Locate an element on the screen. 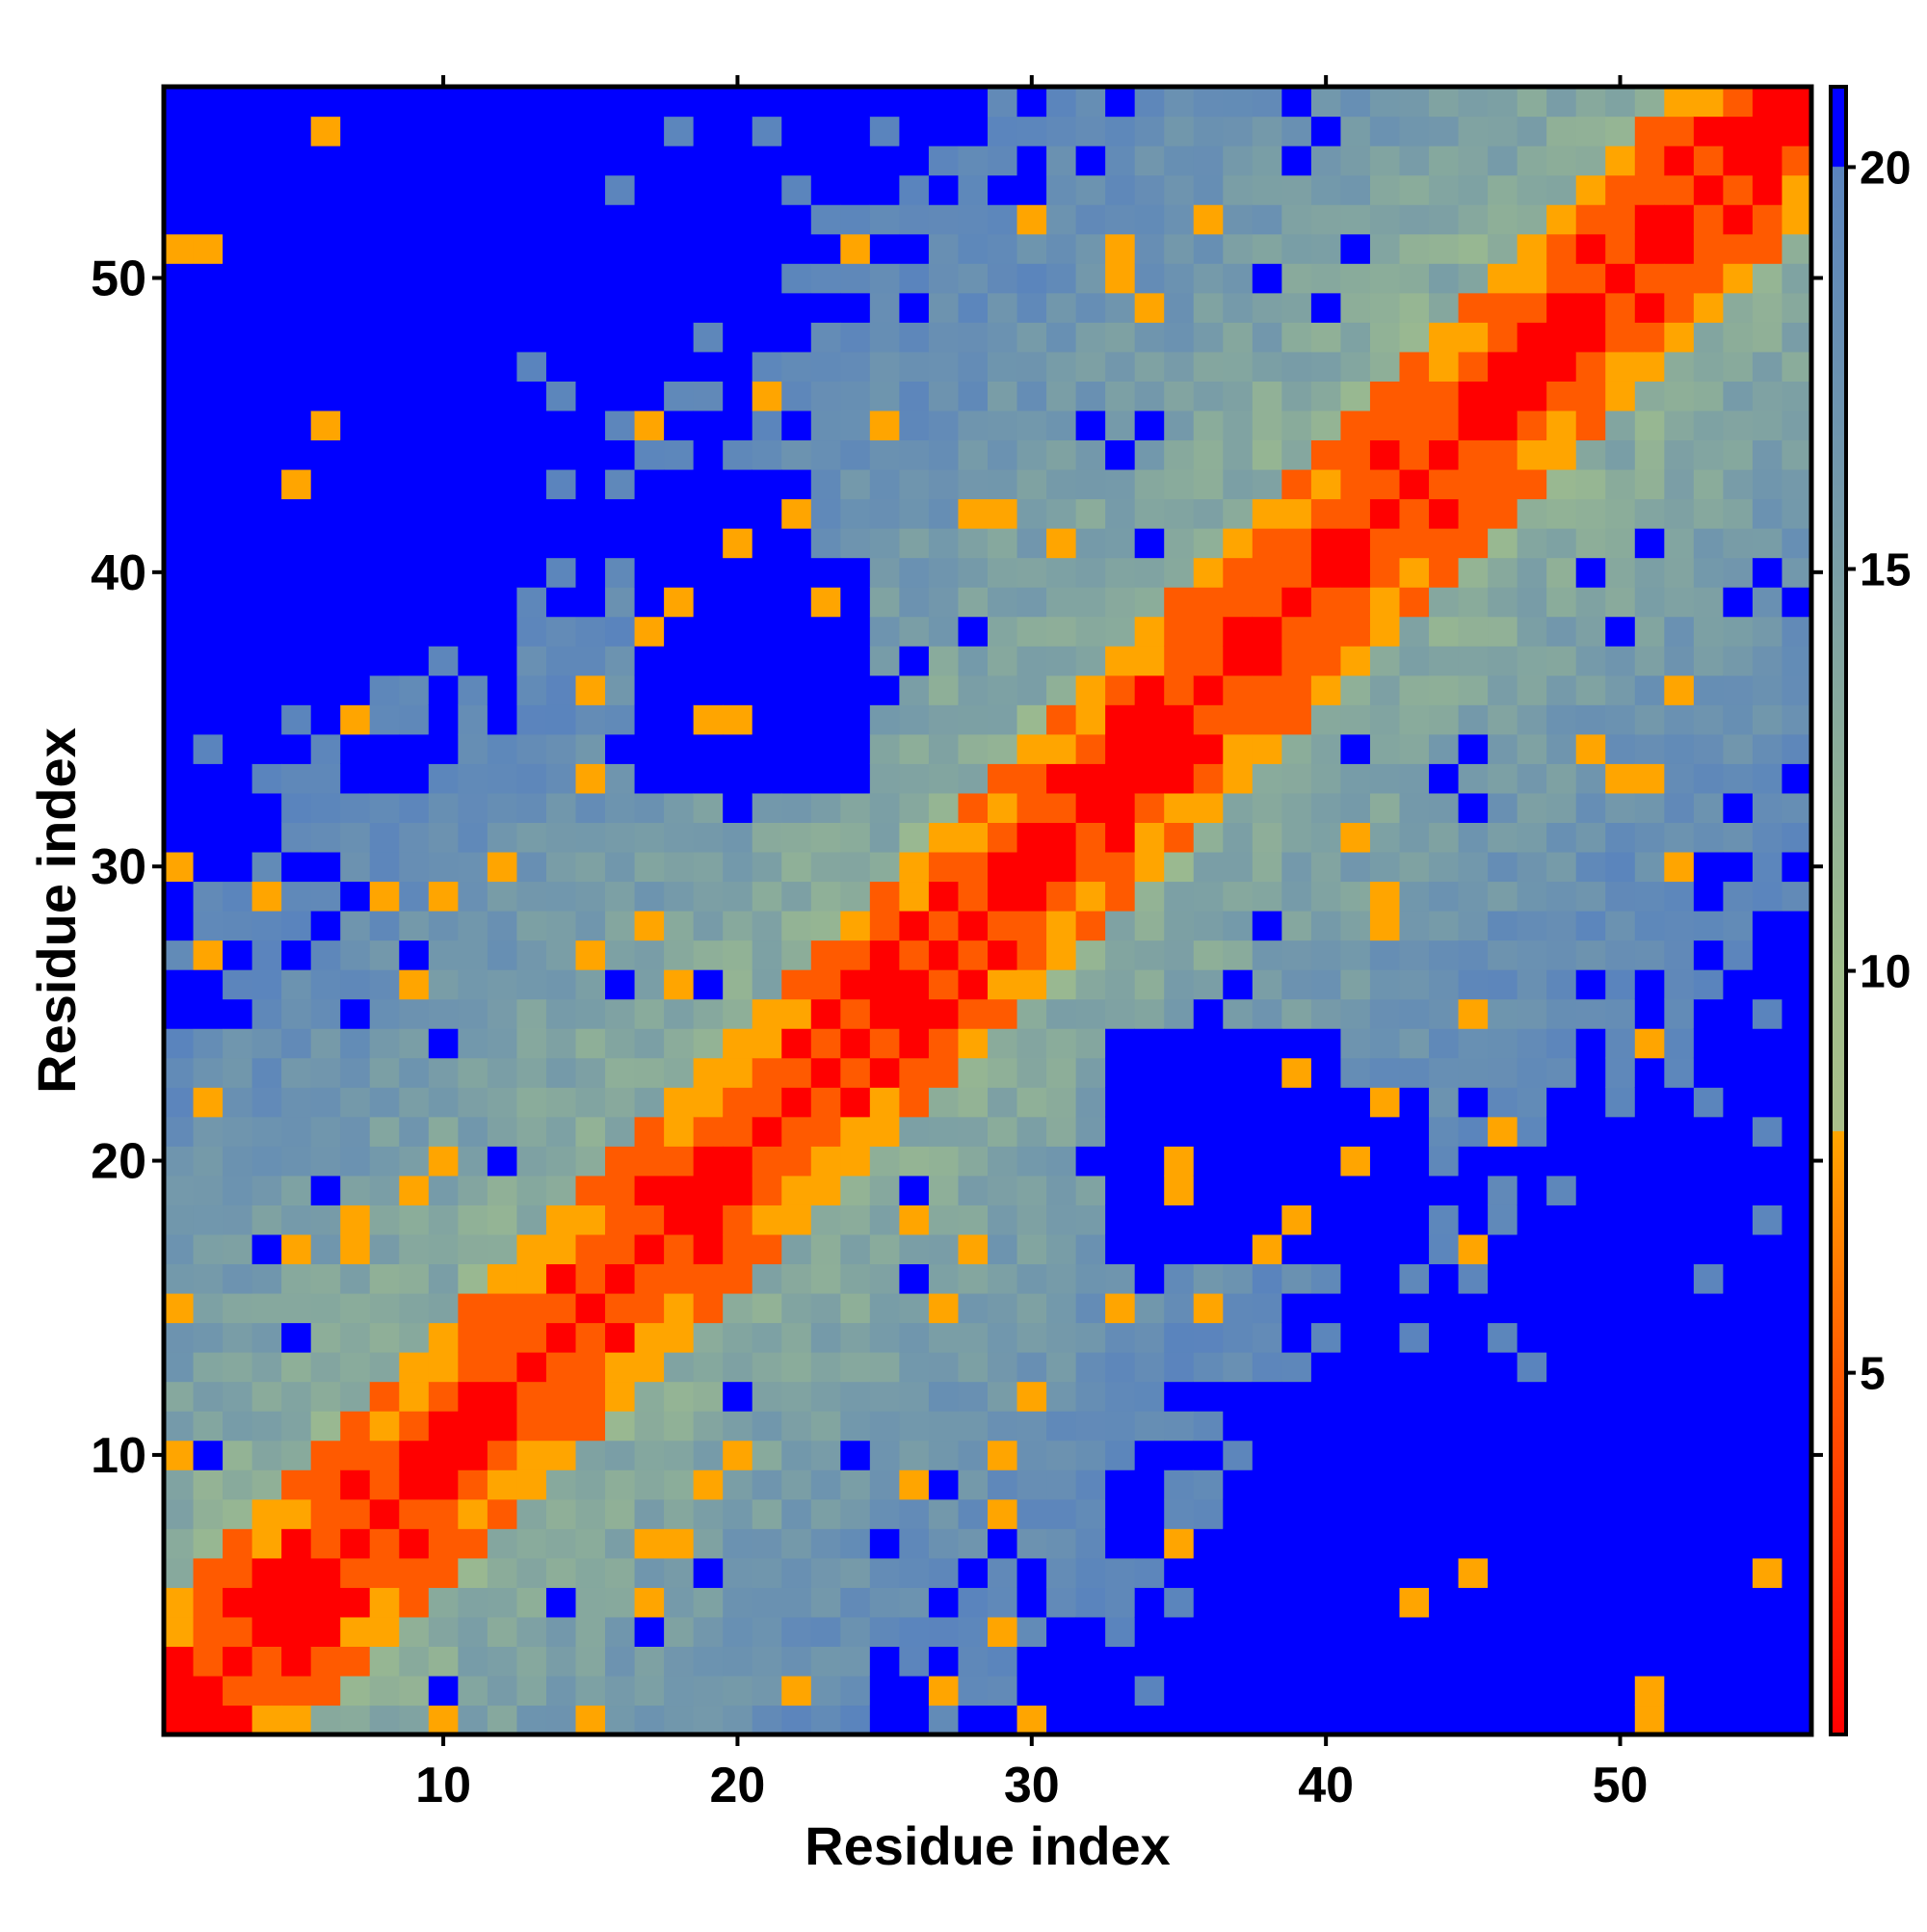  y-tick-label: 10 is located at coordinates (118, 1456).